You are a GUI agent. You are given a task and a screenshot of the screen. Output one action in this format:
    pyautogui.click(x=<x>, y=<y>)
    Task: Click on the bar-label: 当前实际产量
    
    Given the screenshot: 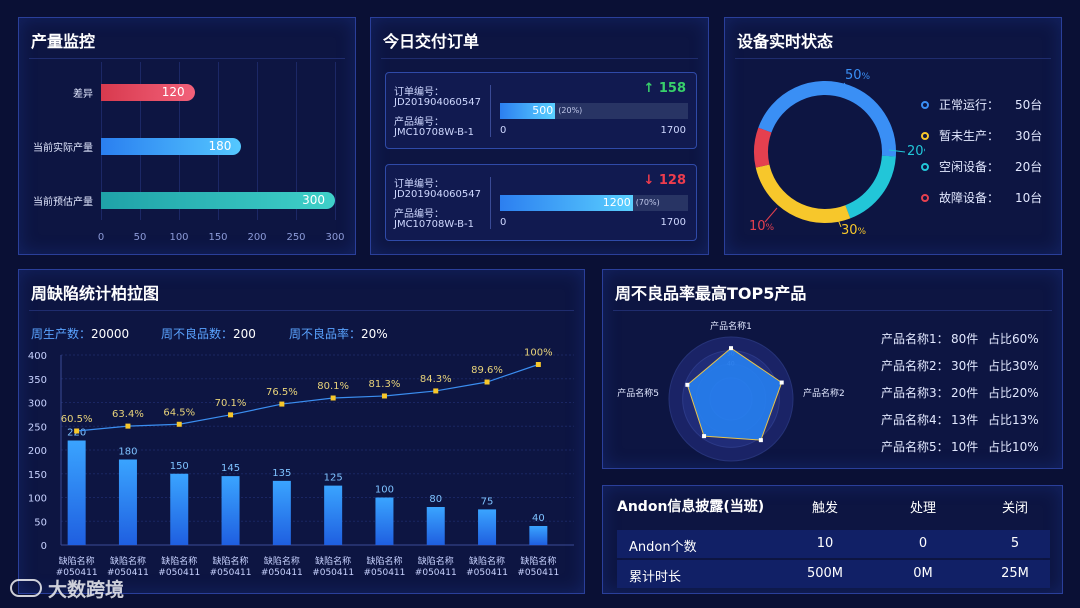 What is the action you would take?
    pyautogui.click(x=63, y=148)
    